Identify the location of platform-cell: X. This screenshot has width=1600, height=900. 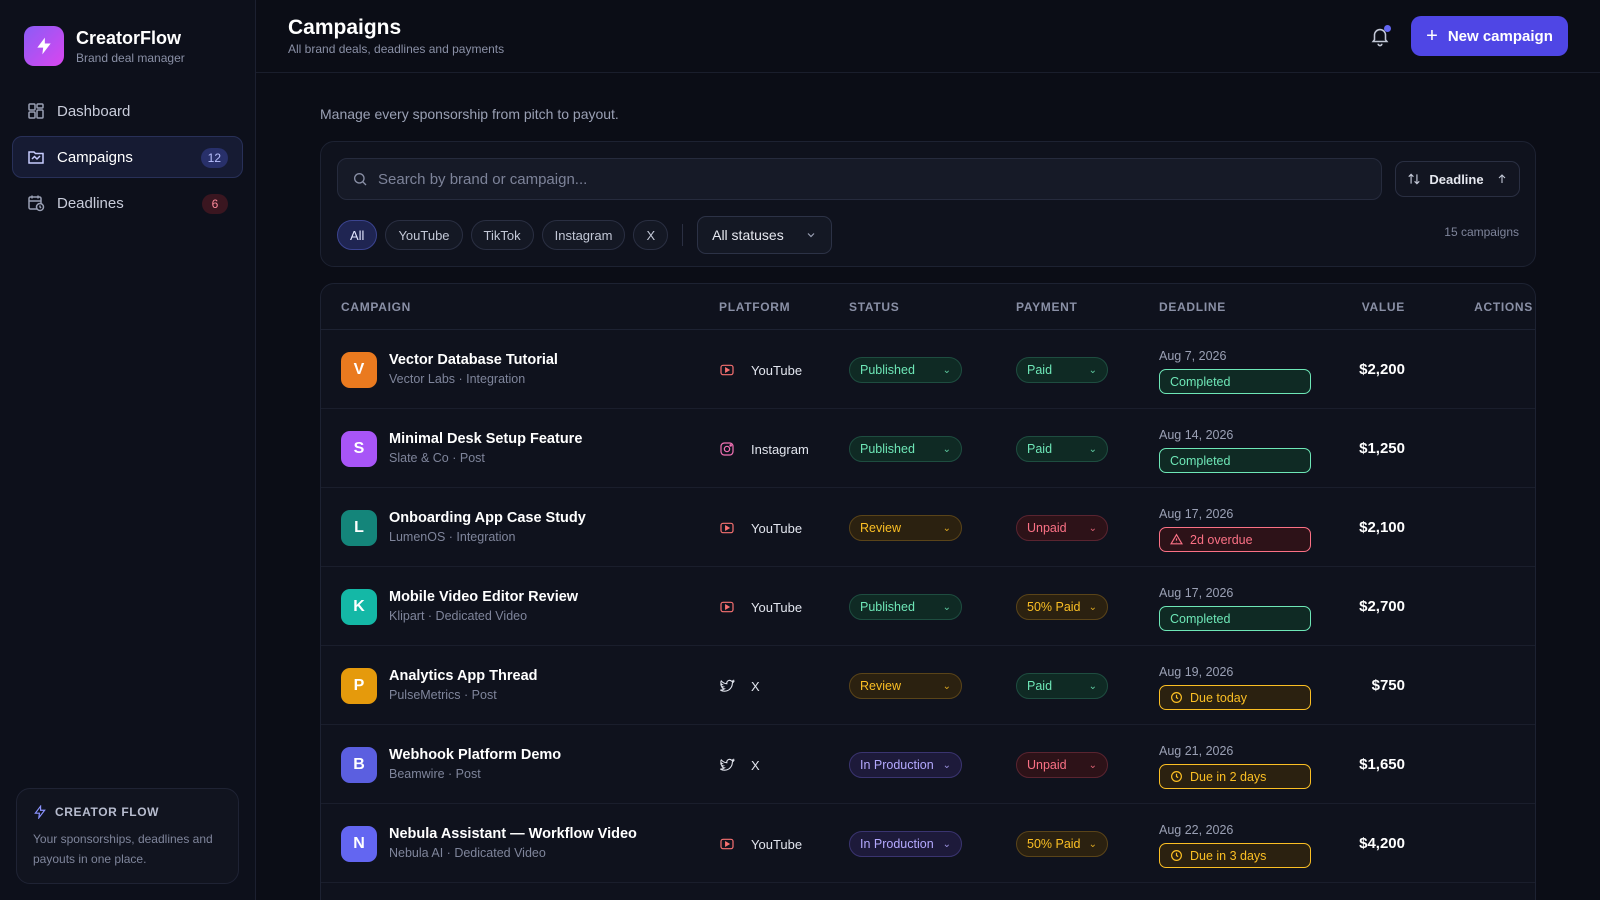
(739, 765).